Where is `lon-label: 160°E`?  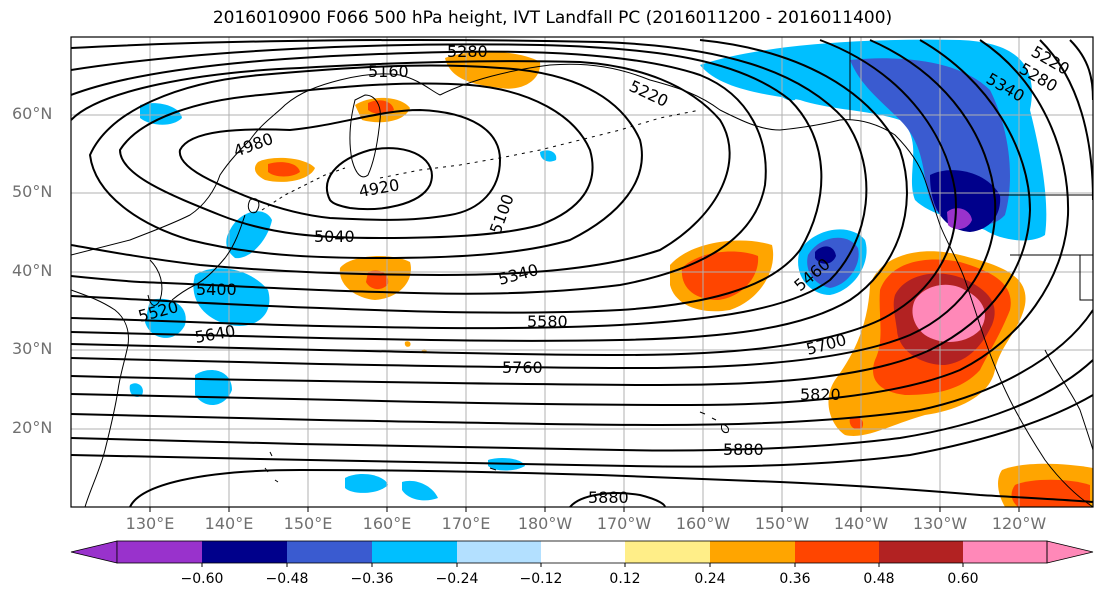
lon-label: 160°E is located at coordinates (387, 523).